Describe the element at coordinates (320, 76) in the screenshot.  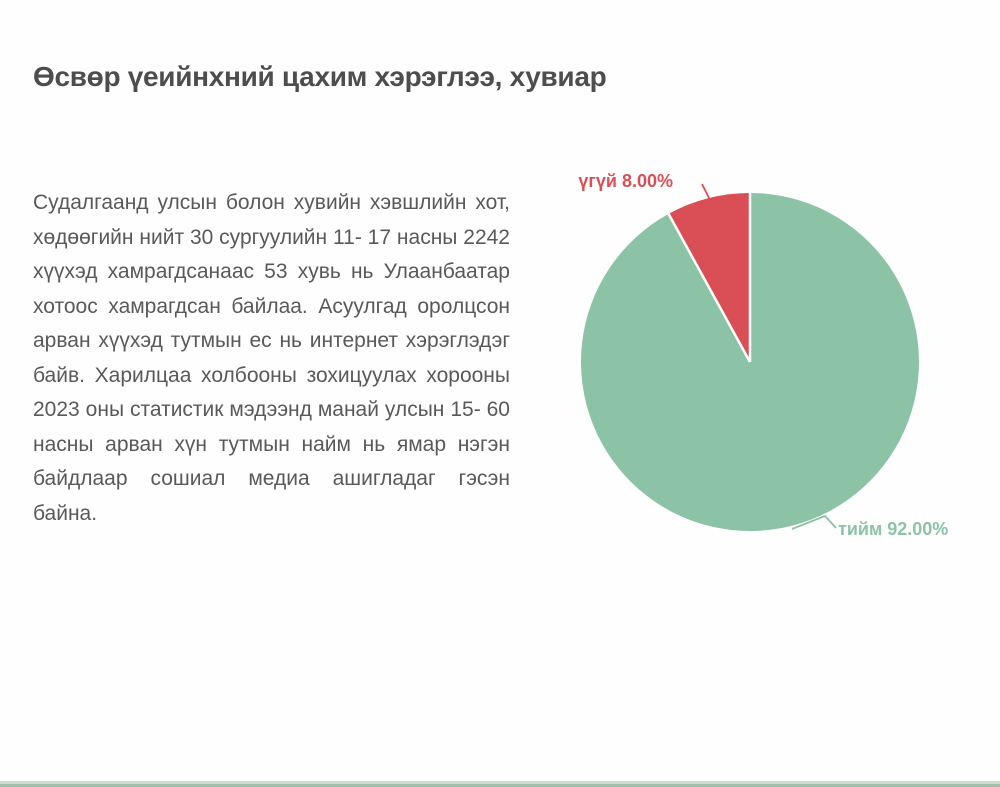
I see `page-title: Өсвөр үеийнхний цахим хэрэглээ, хувиар` at that location.